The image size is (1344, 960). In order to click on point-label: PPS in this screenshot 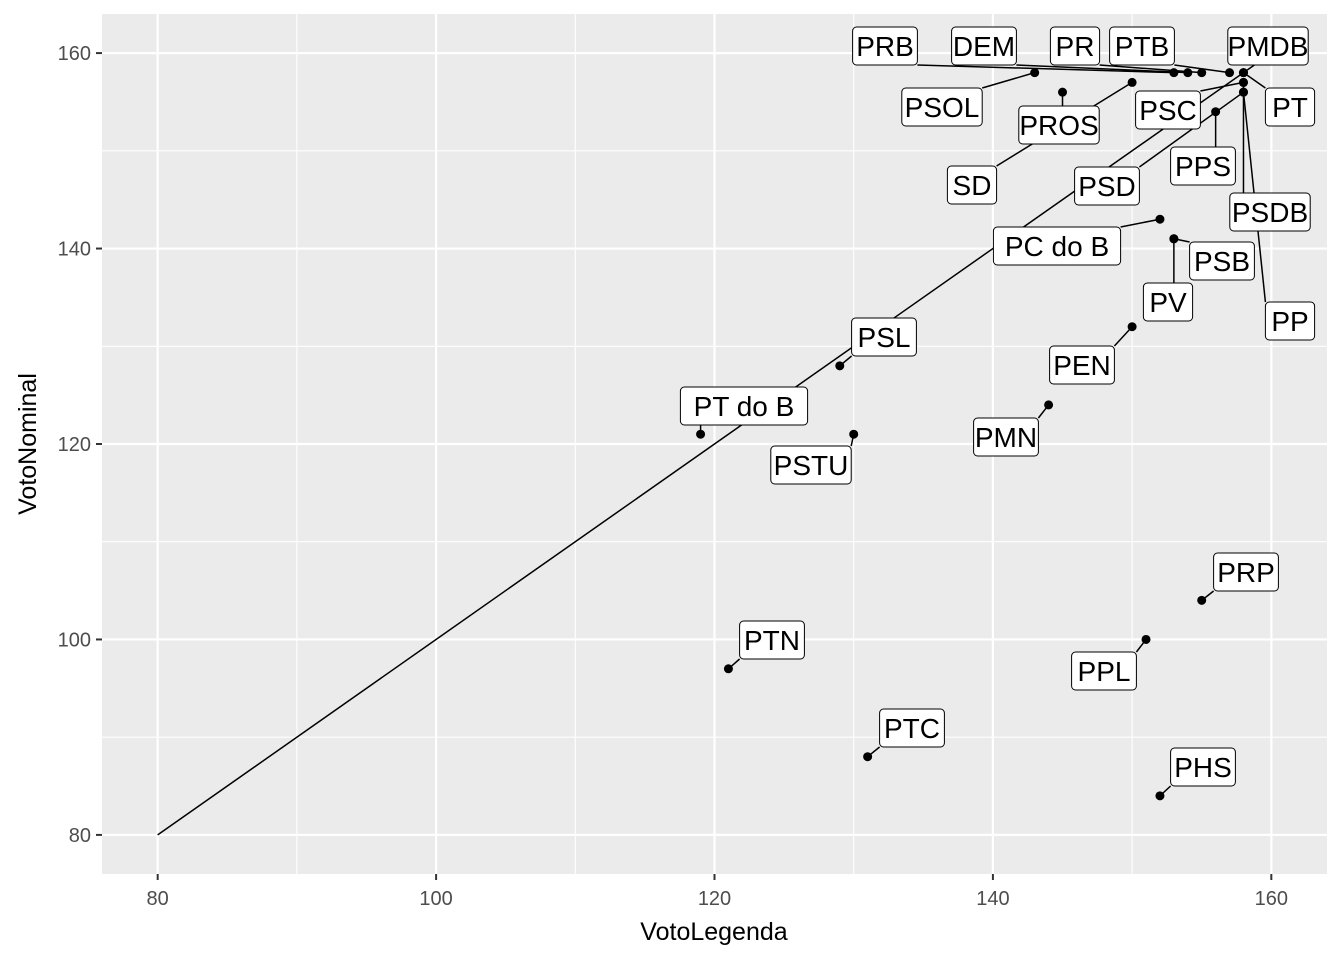, I will do `click(1203, 166)`.